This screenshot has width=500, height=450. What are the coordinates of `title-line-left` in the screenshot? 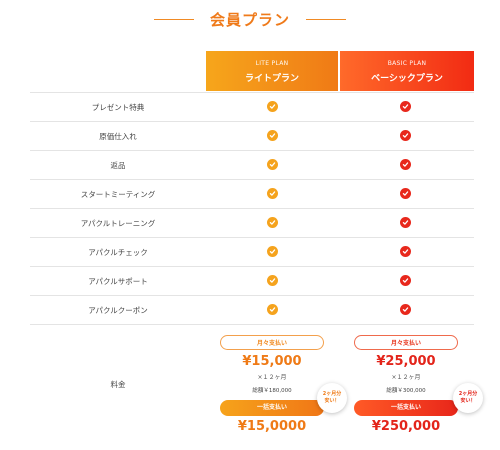 It's located at (173, 19).